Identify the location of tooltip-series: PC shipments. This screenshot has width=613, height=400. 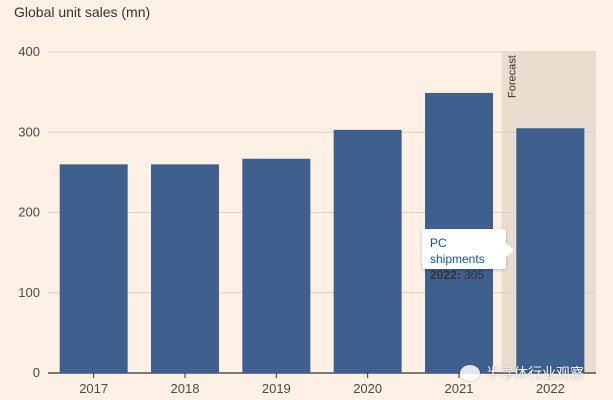
(457, 251).